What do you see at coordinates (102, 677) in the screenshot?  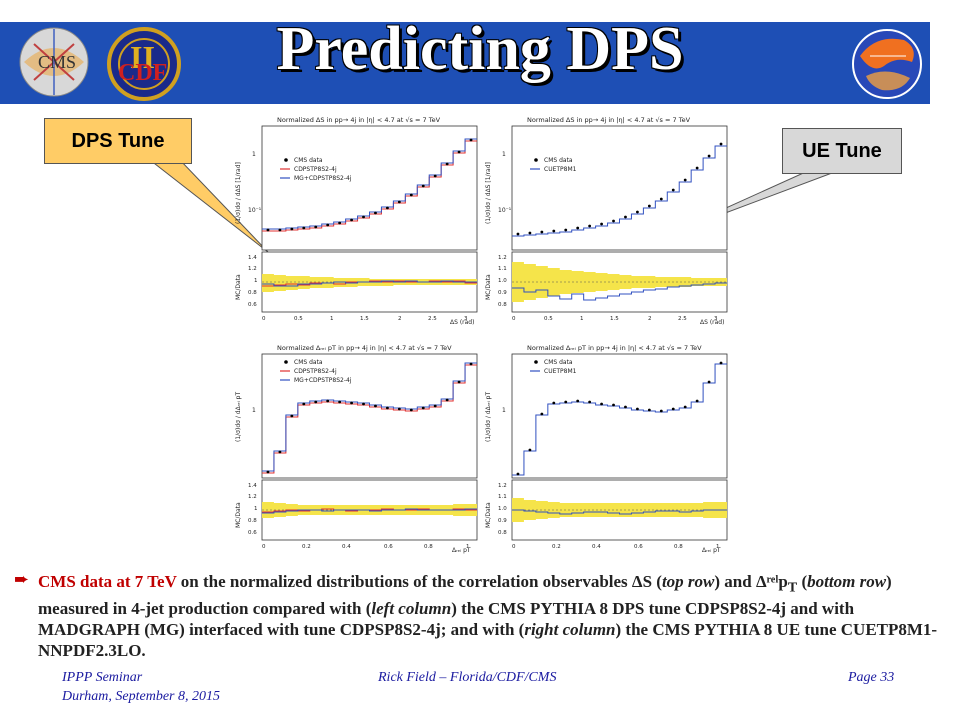 I see `footer-venue: IPPP Seminar` at bounding box center [102, 677].